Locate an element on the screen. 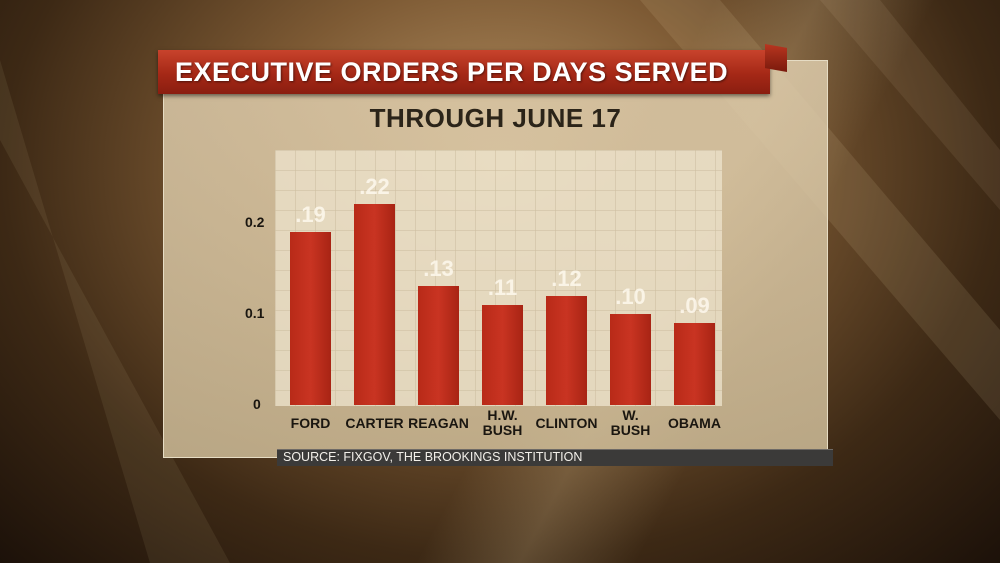 The image size is (1000, 563). x-tick-label: REAGAN is located at coordinates (438, 423).